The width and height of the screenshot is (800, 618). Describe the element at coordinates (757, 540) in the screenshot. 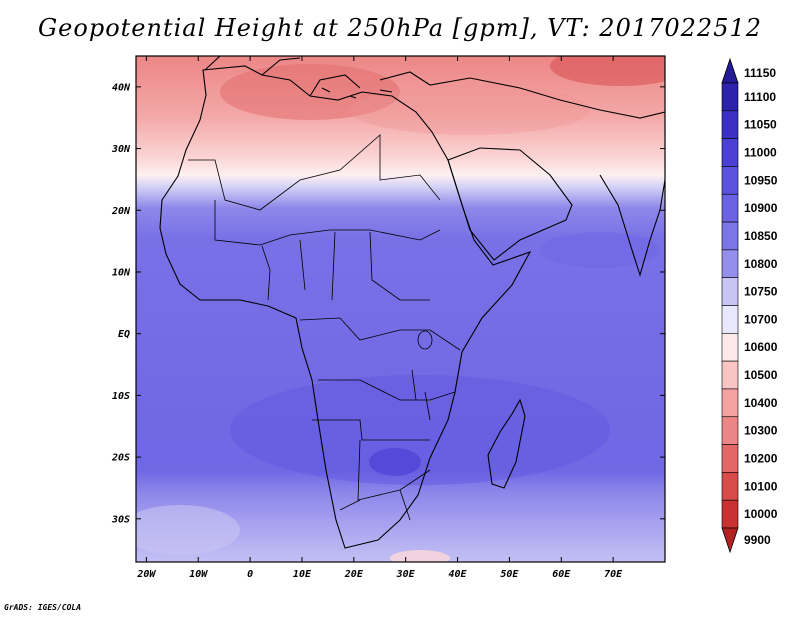

I see `colorbar-label: 9900` at that location.